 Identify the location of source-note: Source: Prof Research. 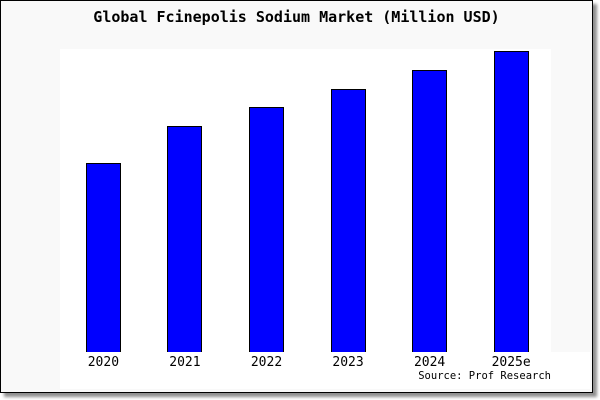
(484, 376).